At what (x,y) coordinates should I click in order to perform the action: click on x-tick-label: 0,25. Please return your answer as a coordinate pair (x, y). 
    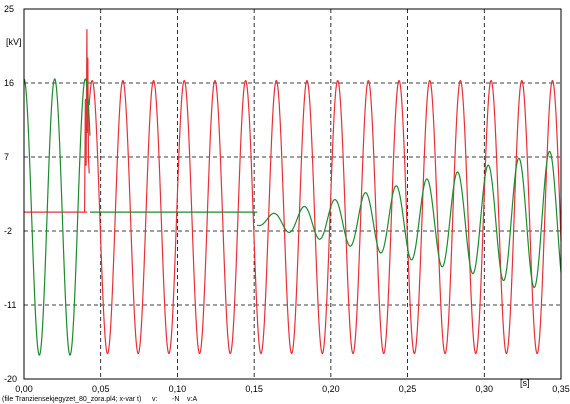
    Looking at the image, I should click on (408, 389).